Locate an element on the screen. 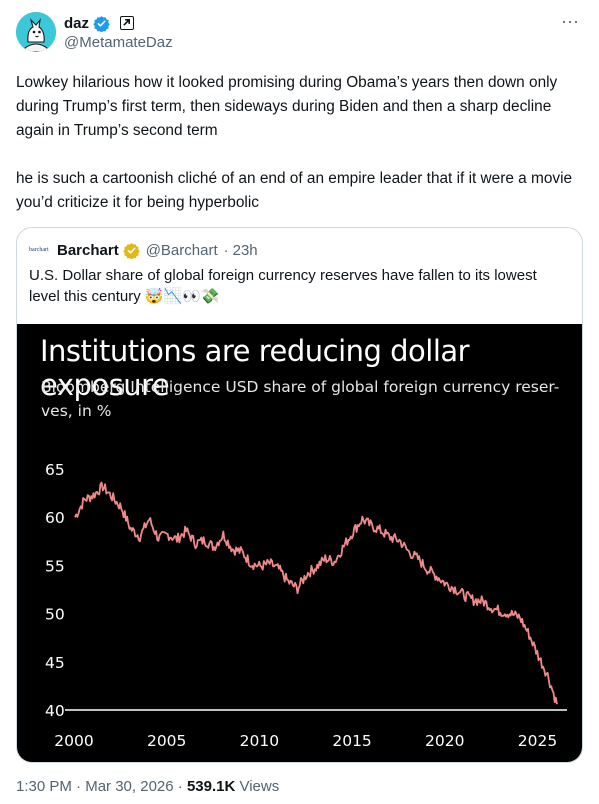 The image size is (599, 804). y-tick-label: 55 is located at coordinates (55, 566).